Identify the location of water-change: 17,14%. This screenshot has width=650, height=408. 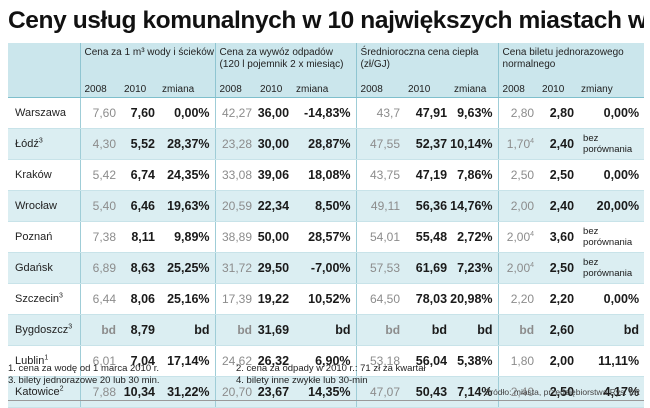
(187, 361).